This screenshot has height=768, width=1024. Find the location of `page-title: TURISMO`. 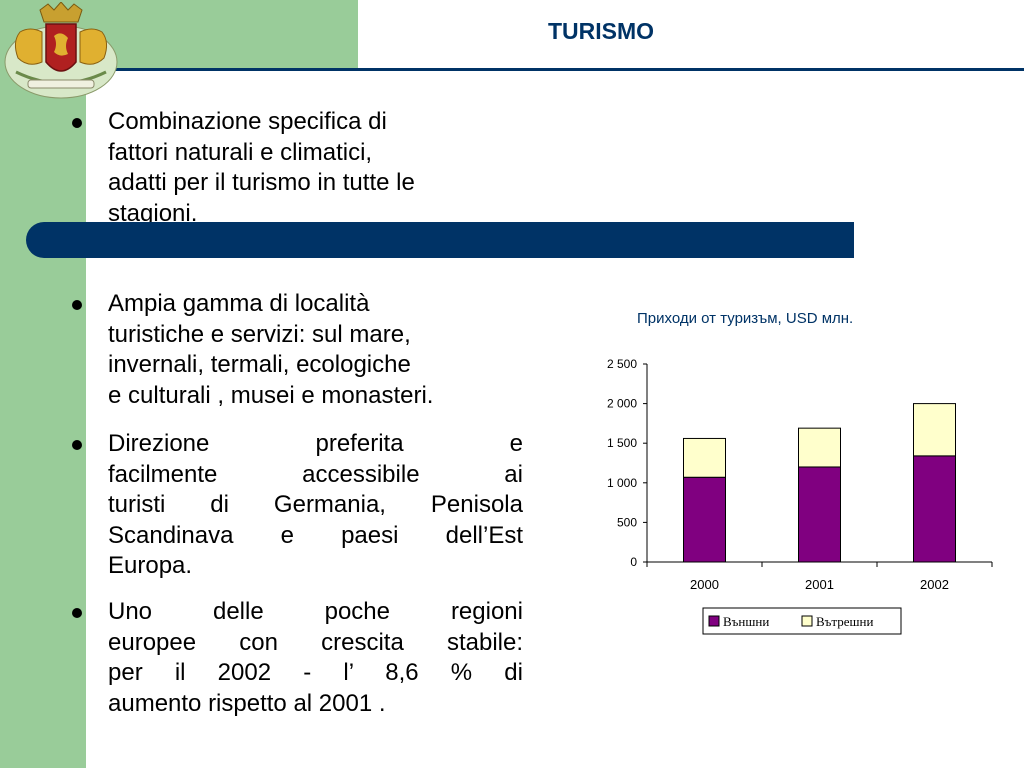

page-title: TURISMO is located at coordinates (601, 31).